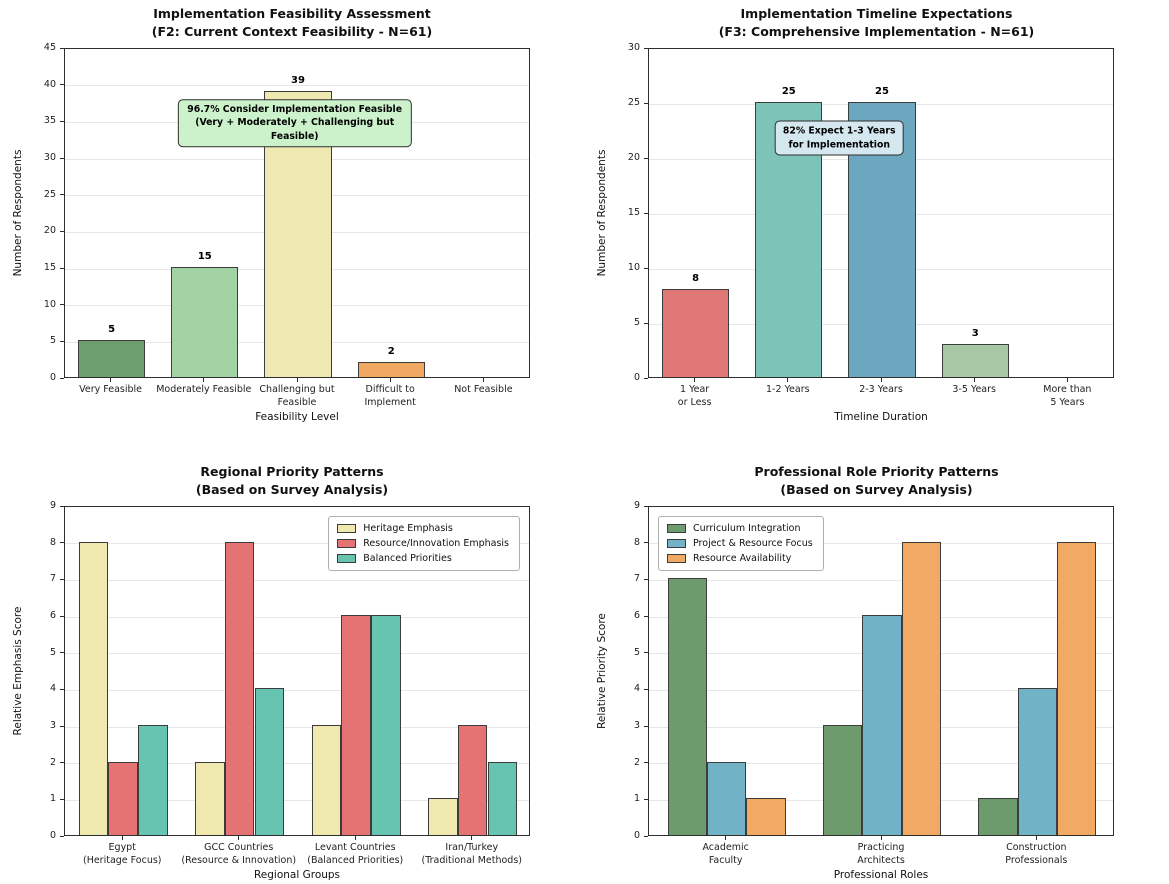 The image size is (1169, 884). What do you see at coordinates (423, 528) in the screenshot?
I see `legend-item: Heritage Emphasis` at bounding box center [423, 528].